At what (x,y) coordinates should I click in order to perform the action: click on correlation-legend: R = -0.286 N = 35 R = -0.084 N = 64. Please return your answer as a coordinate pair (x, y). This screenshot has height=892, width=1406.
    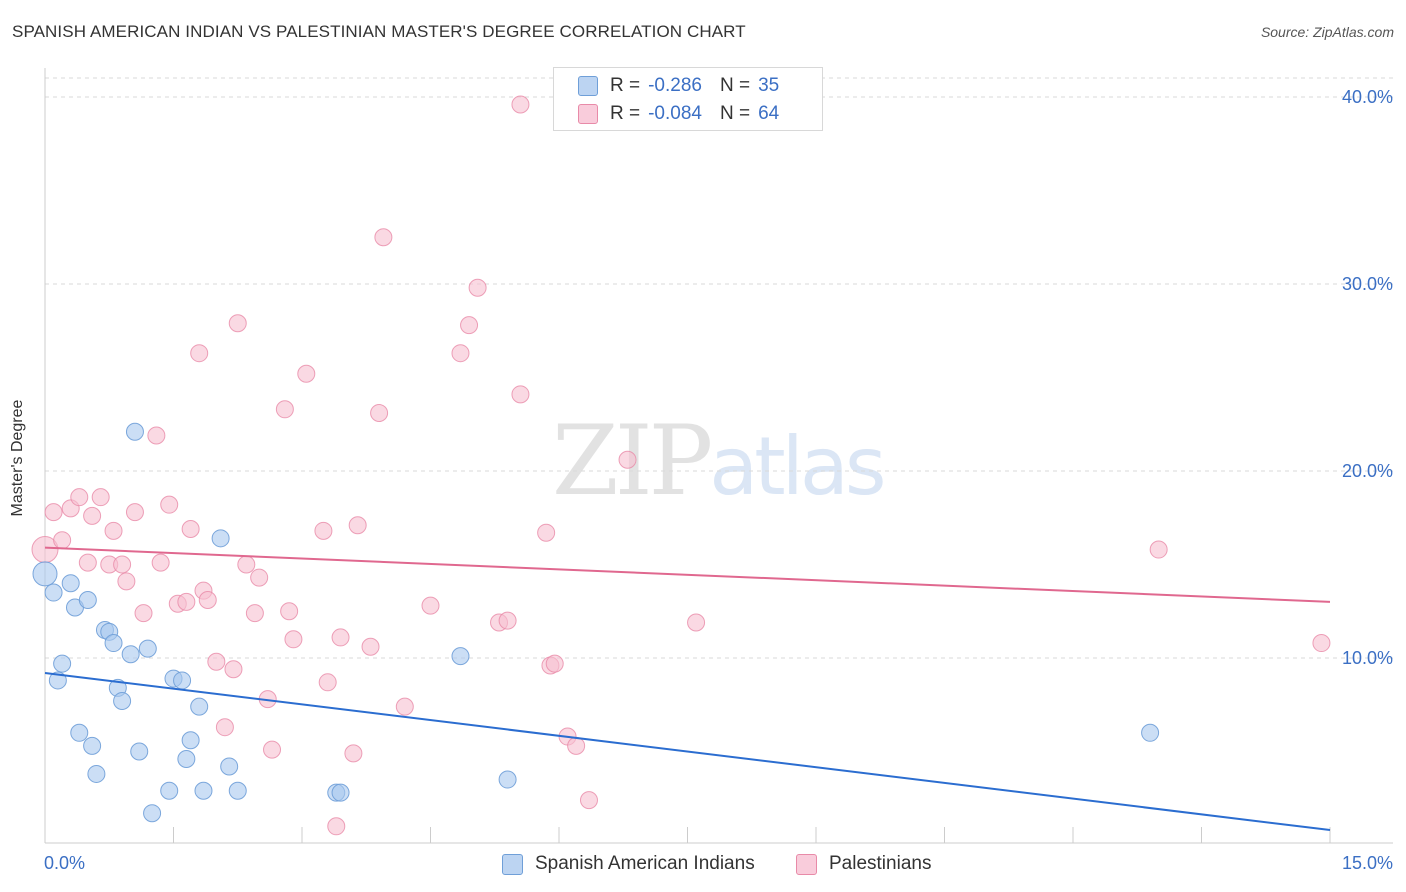
    Looking at the image, I should click on (688, 99).